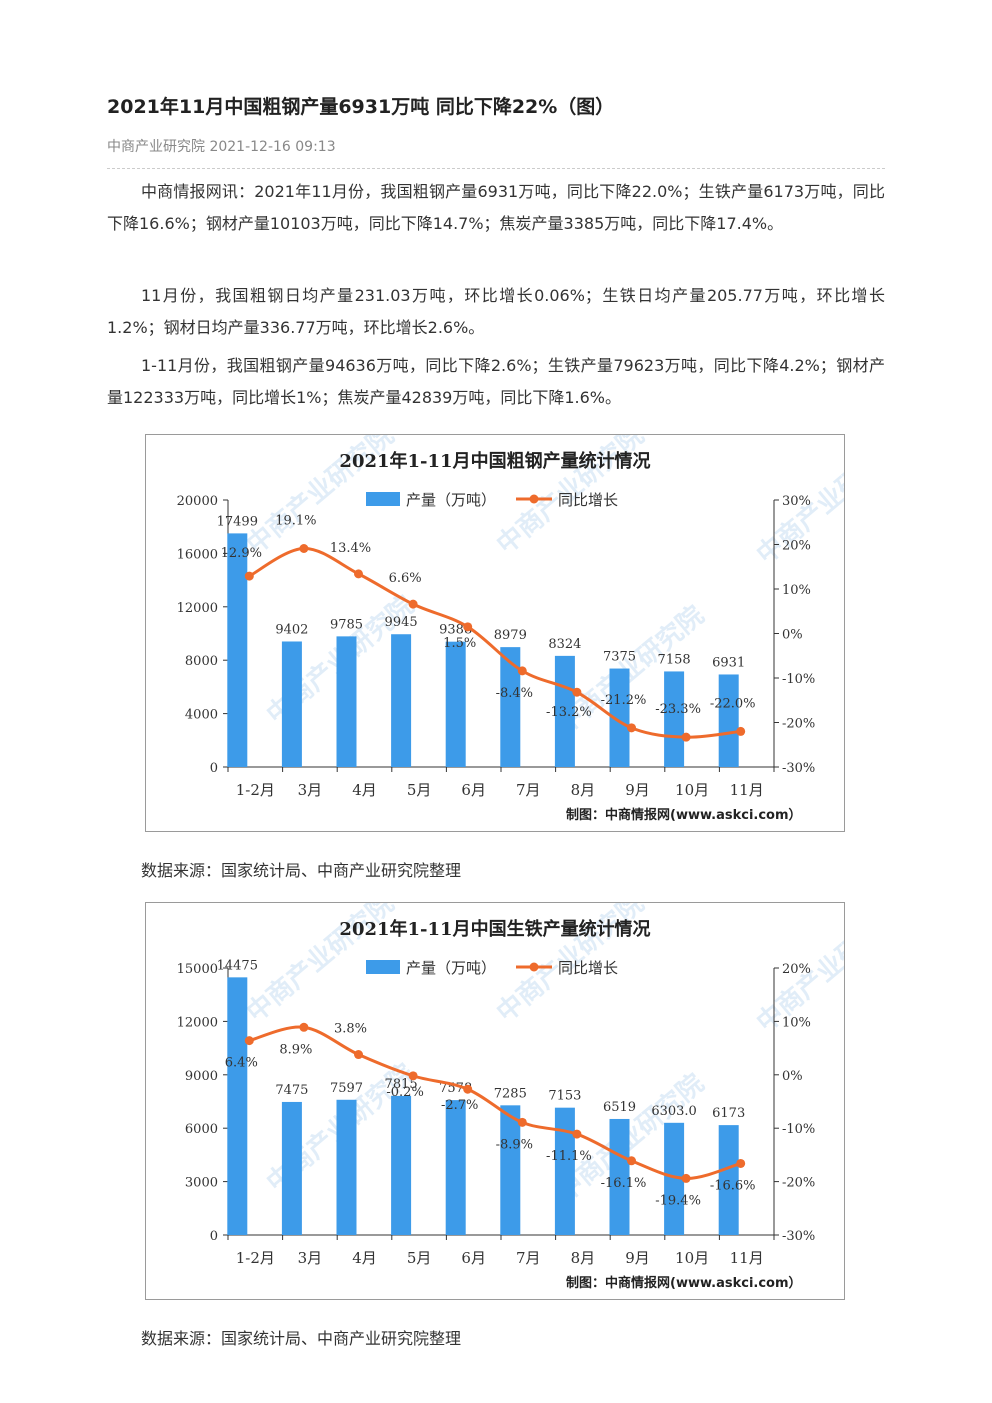 This screenshot has width=992, height=1403. What do you see at coordinates (514, 1144) in the screenshot?
I see `line-value-label: -8.9%` at bounding box center [514, 1144].